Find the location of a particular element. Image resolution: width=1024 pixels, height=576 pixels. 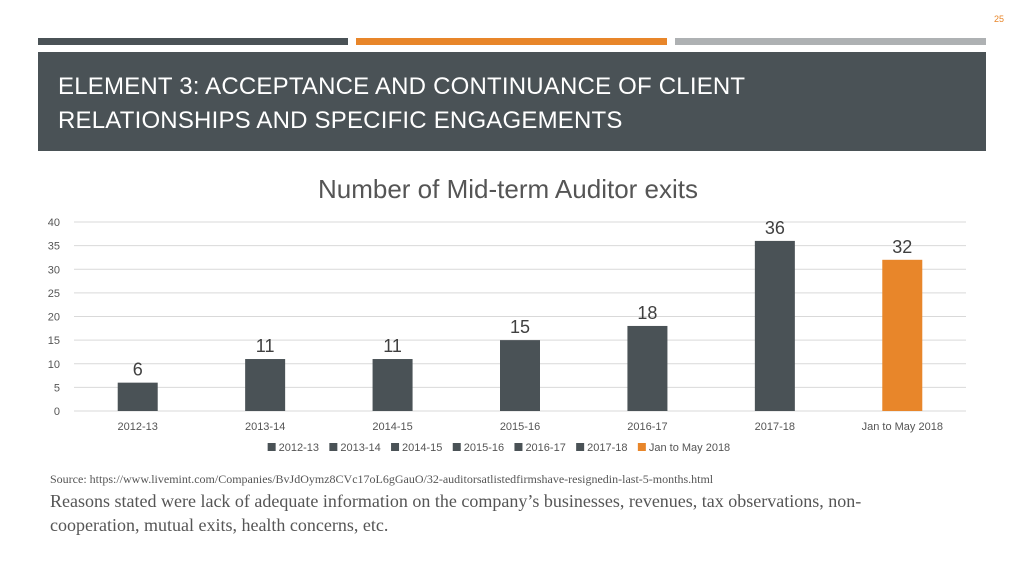

data-label: 18 is located at coordinates (647, 313).